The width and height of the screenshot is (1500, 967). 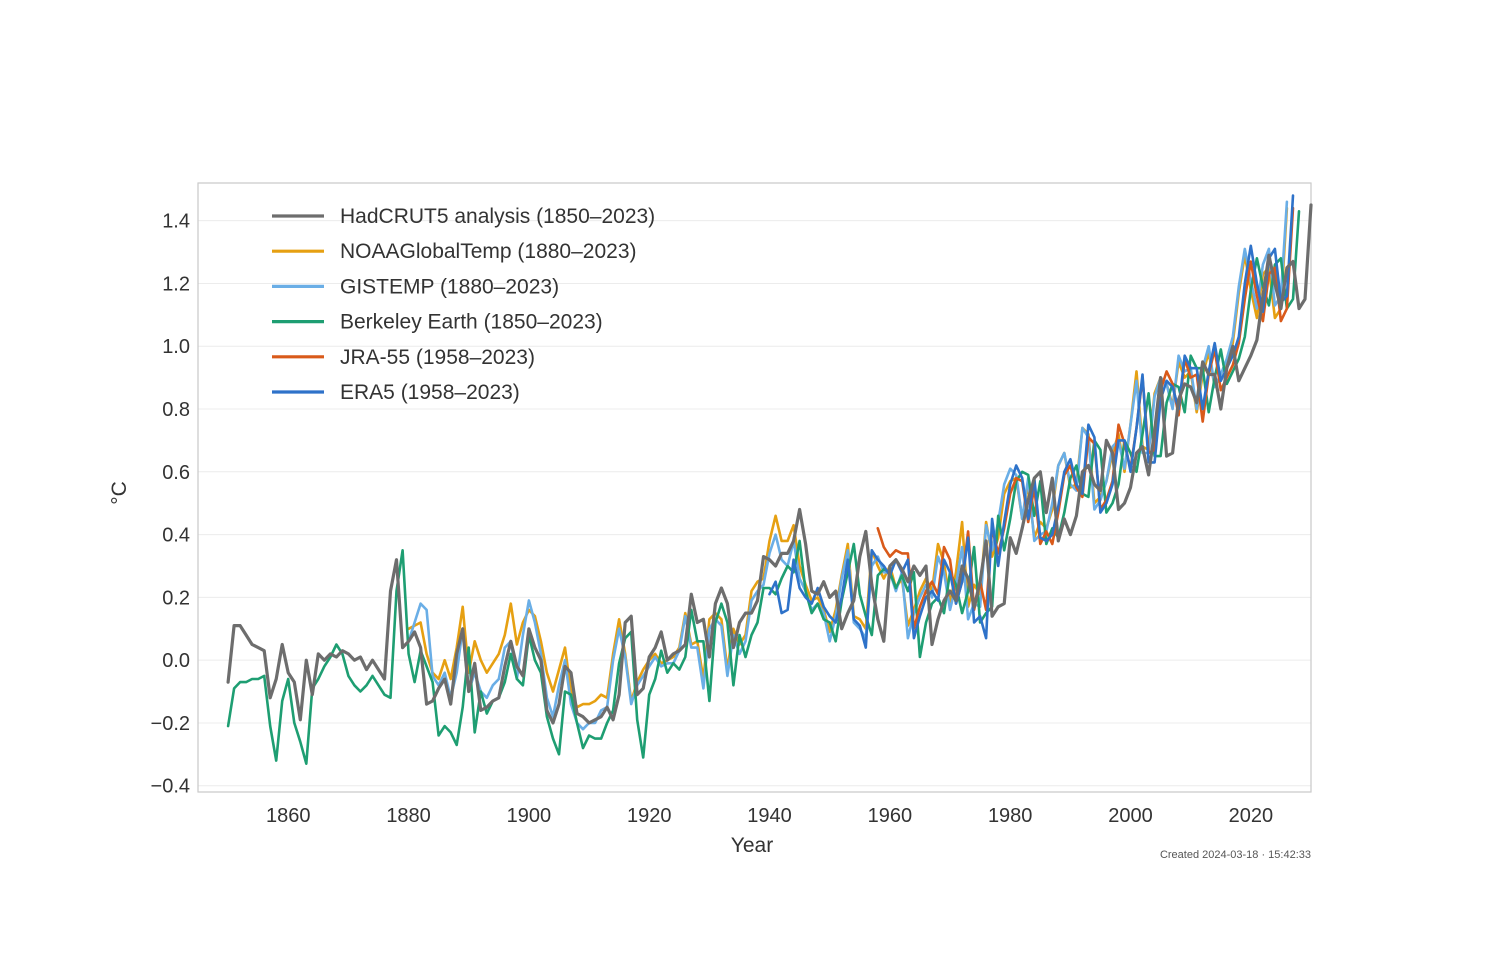 I want to click on legend-label: Berkeley Earth (1850–2023), so click(x=471, y=322).